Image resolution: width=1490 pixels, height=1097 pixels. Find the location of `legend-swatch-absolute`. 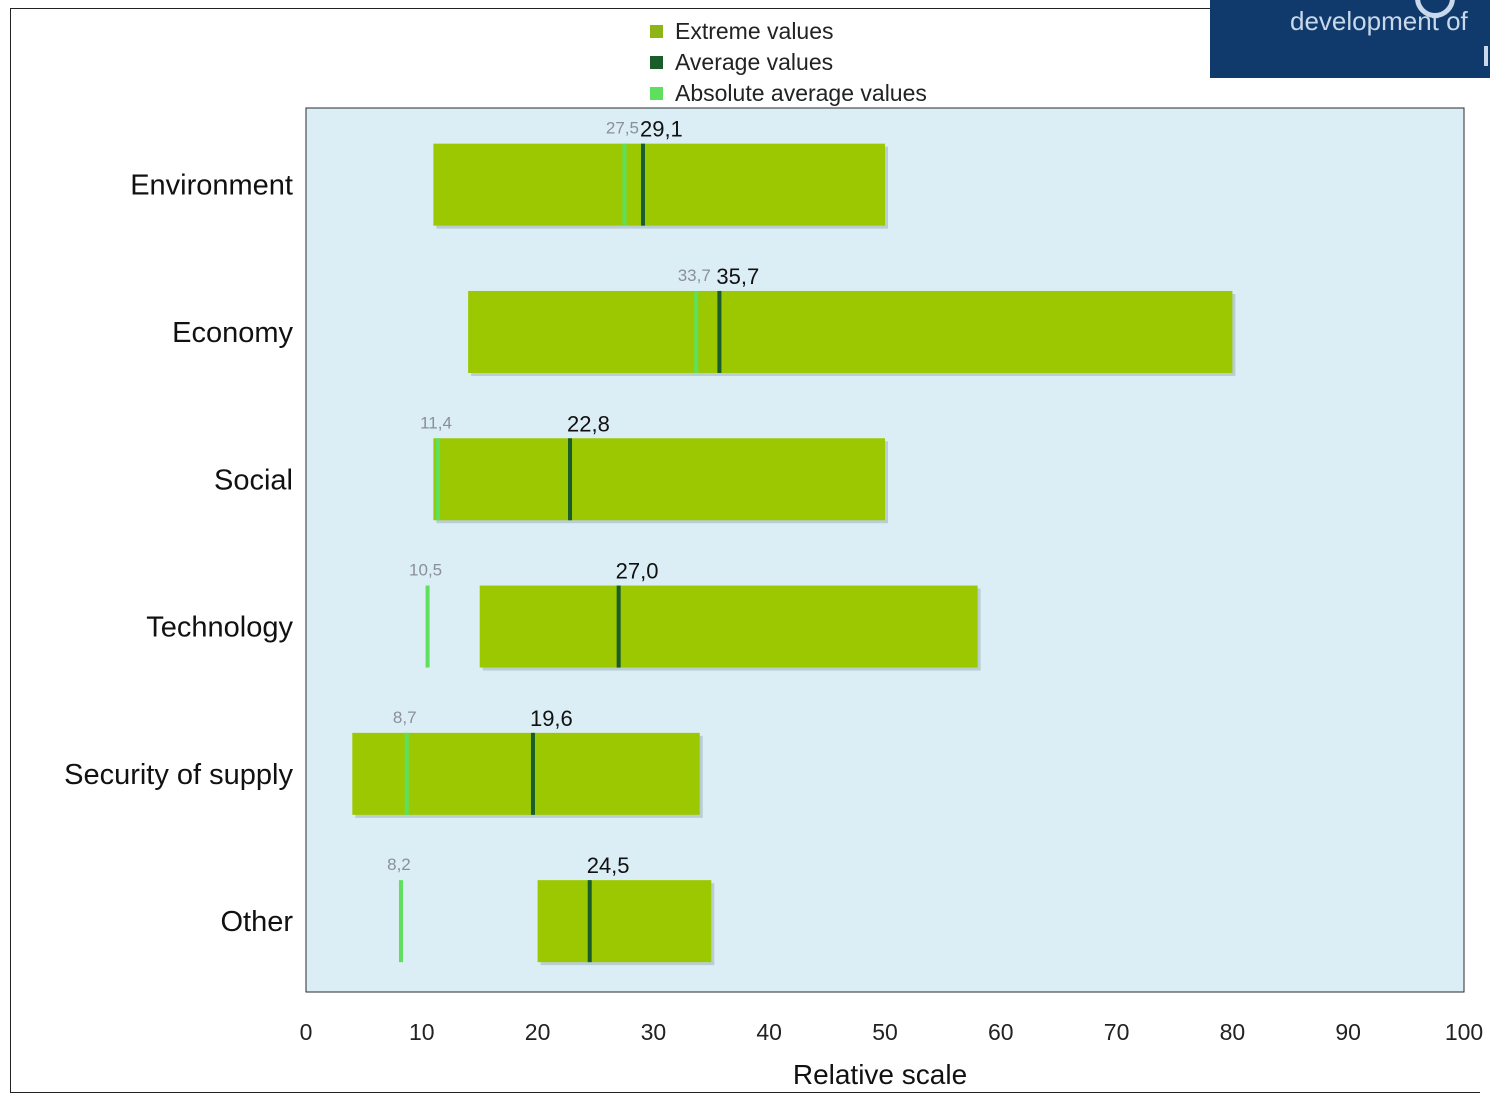

legend-swatch-absolute is located at coordinates (656, 93).